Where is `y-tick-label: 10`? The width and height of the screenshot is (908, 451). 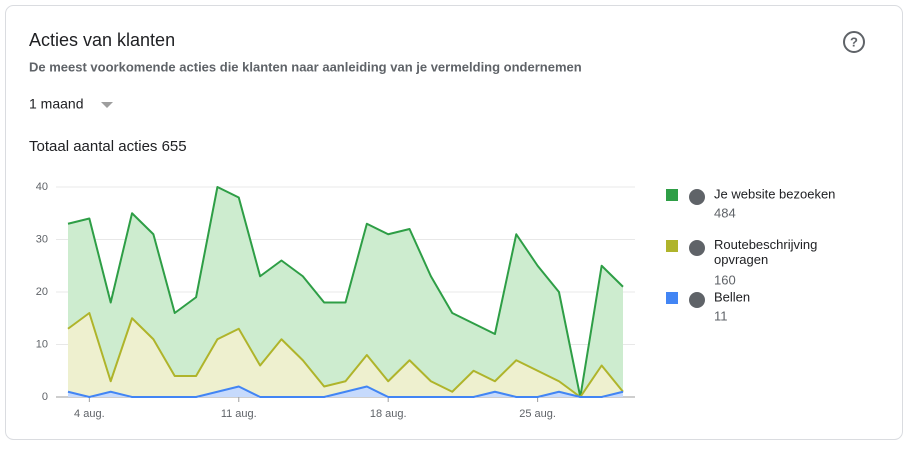
y-tick-label: 10 is located at coordinates (42, 344).